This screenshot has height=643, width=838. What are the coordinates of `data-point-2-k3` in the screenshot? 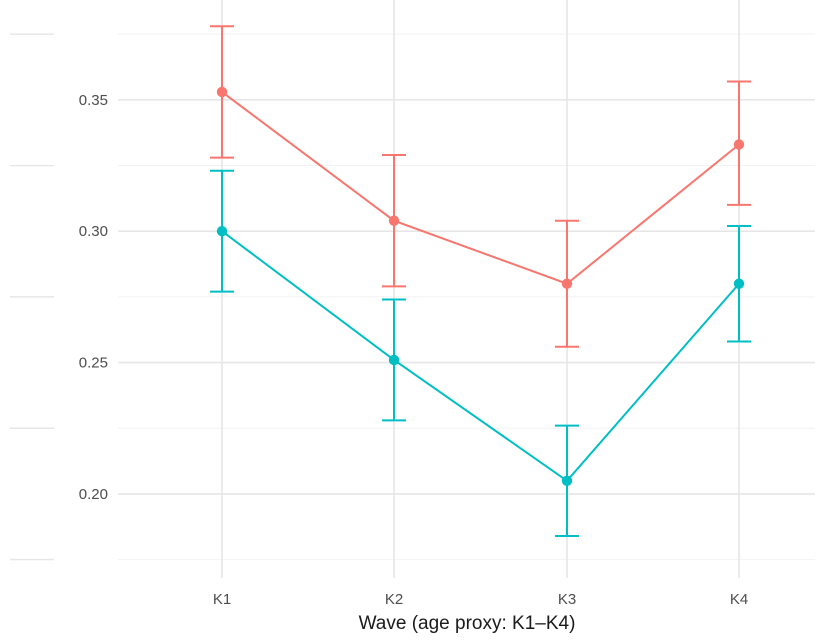 It's located at (567, 480).